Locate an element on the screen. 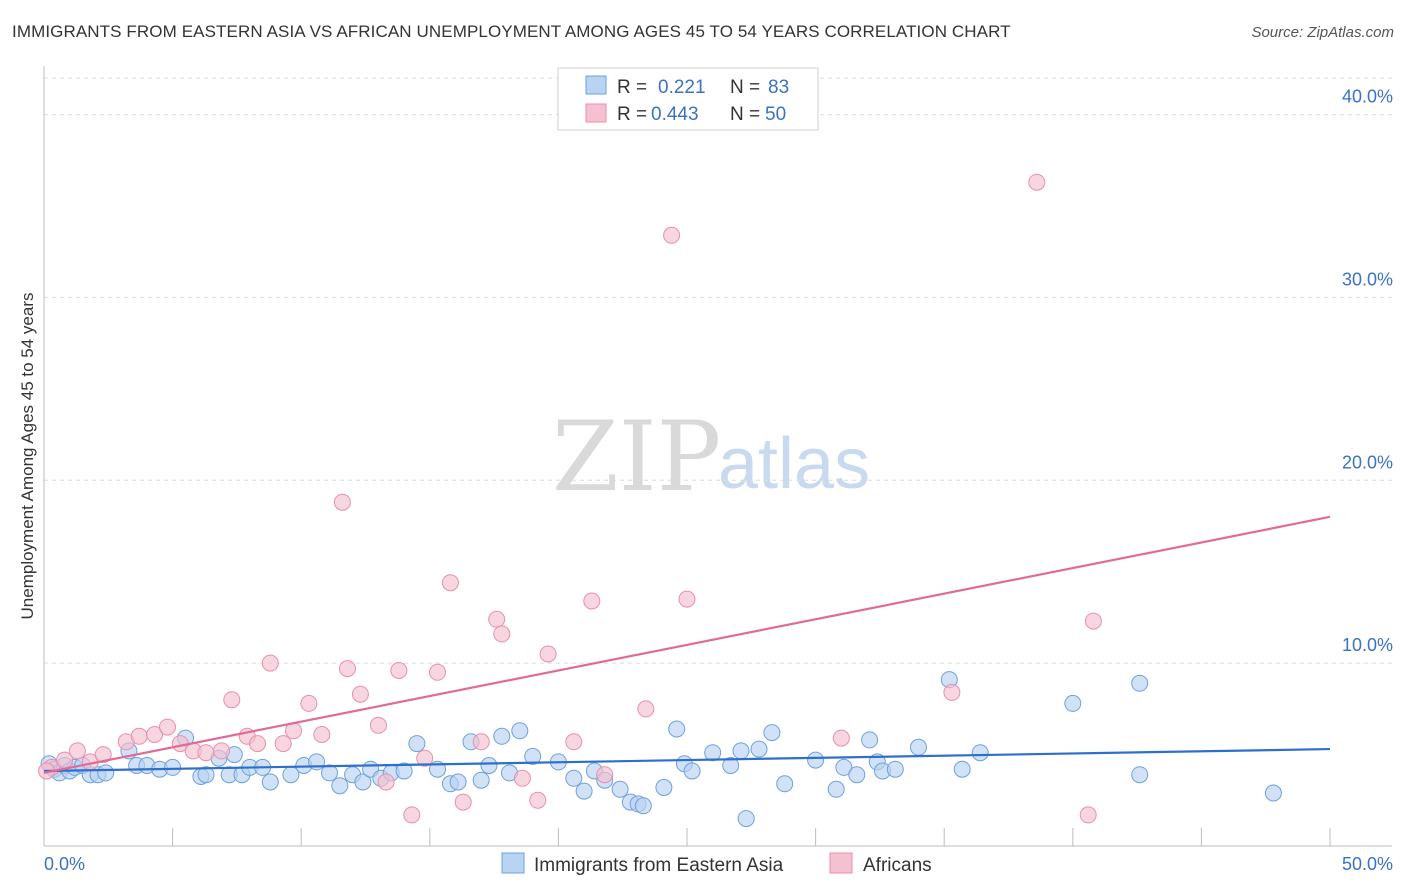 This screenshot has height=892, width=1406. watermark-atlas: atlas is located at coordinates (794, 464).